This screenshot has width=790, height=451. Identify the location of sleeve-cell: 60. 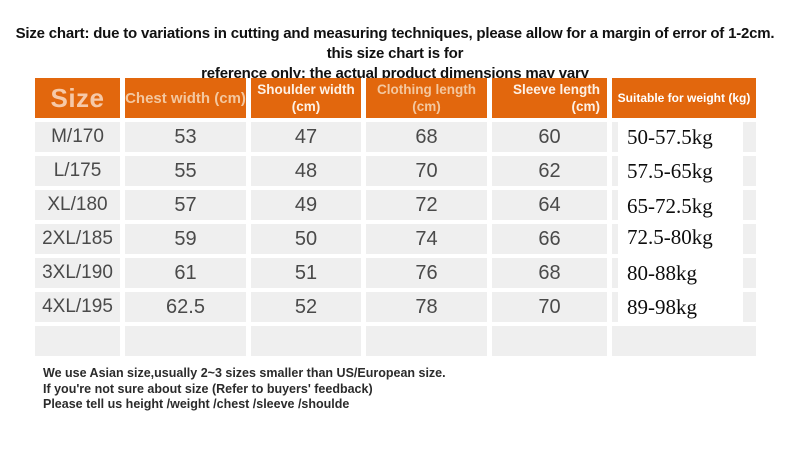
(549, 137).